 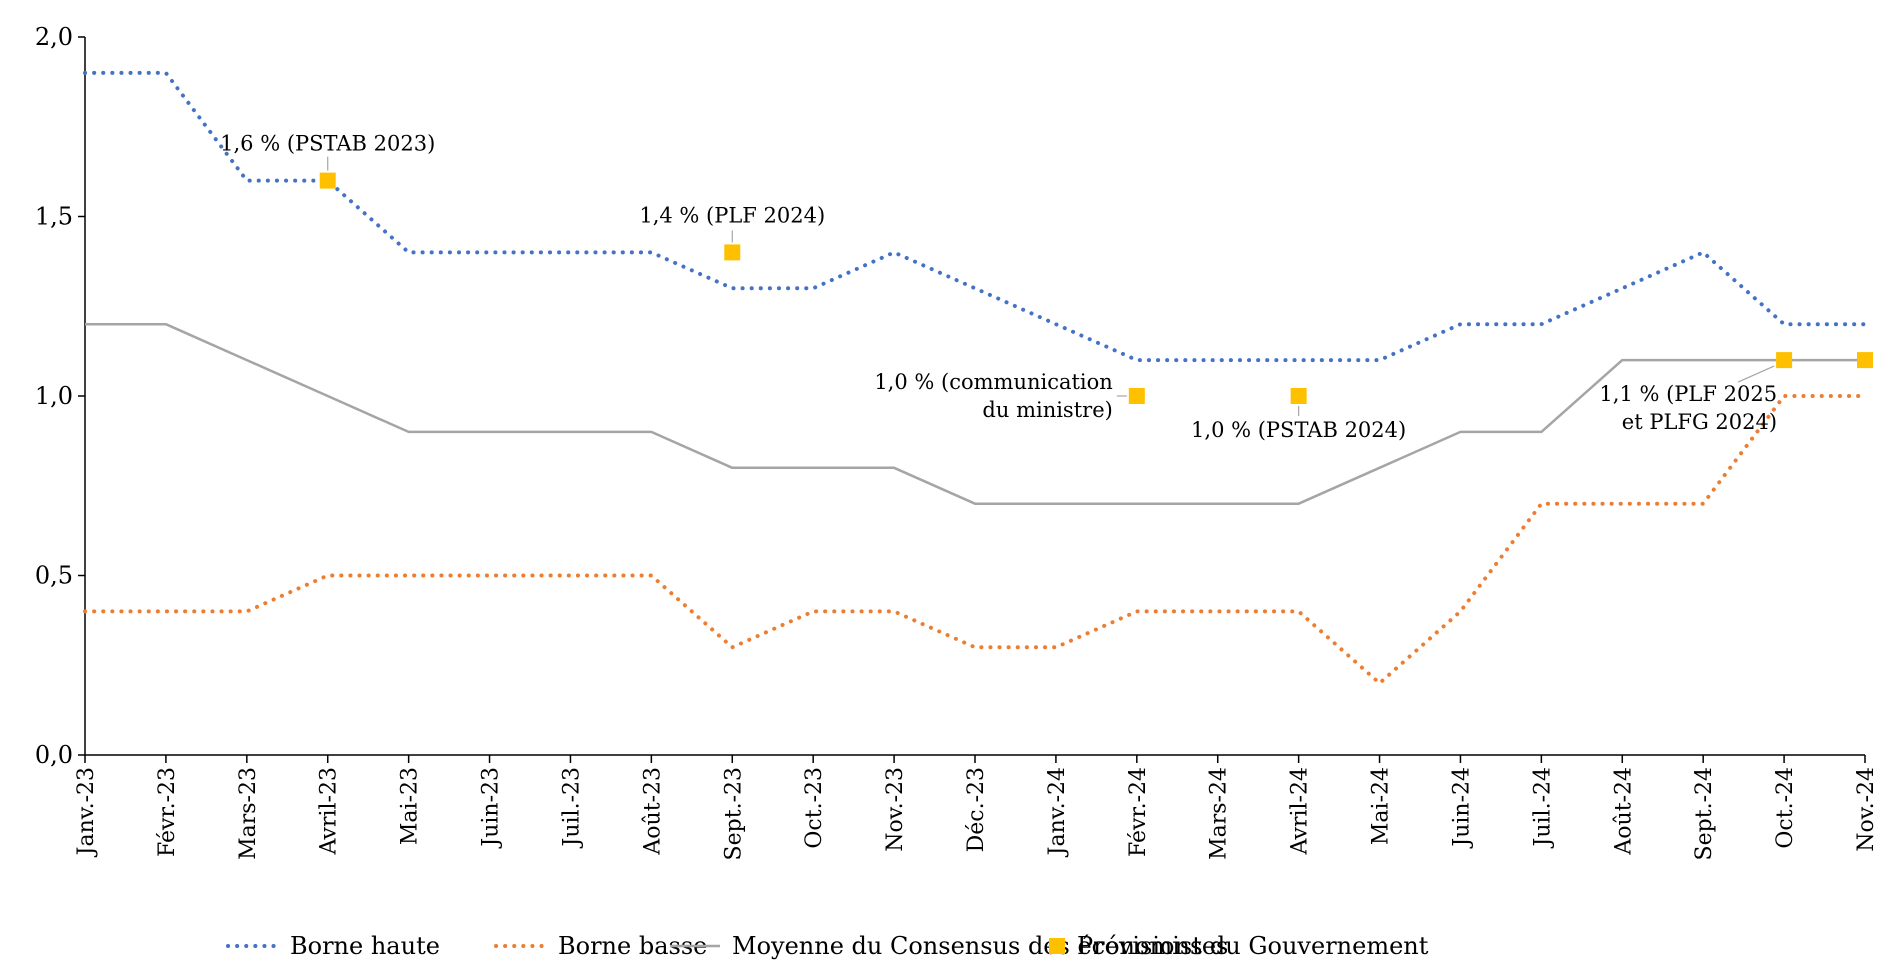 I want to click on x-tick-label: Déc.-23, so click(x=976, y=809).